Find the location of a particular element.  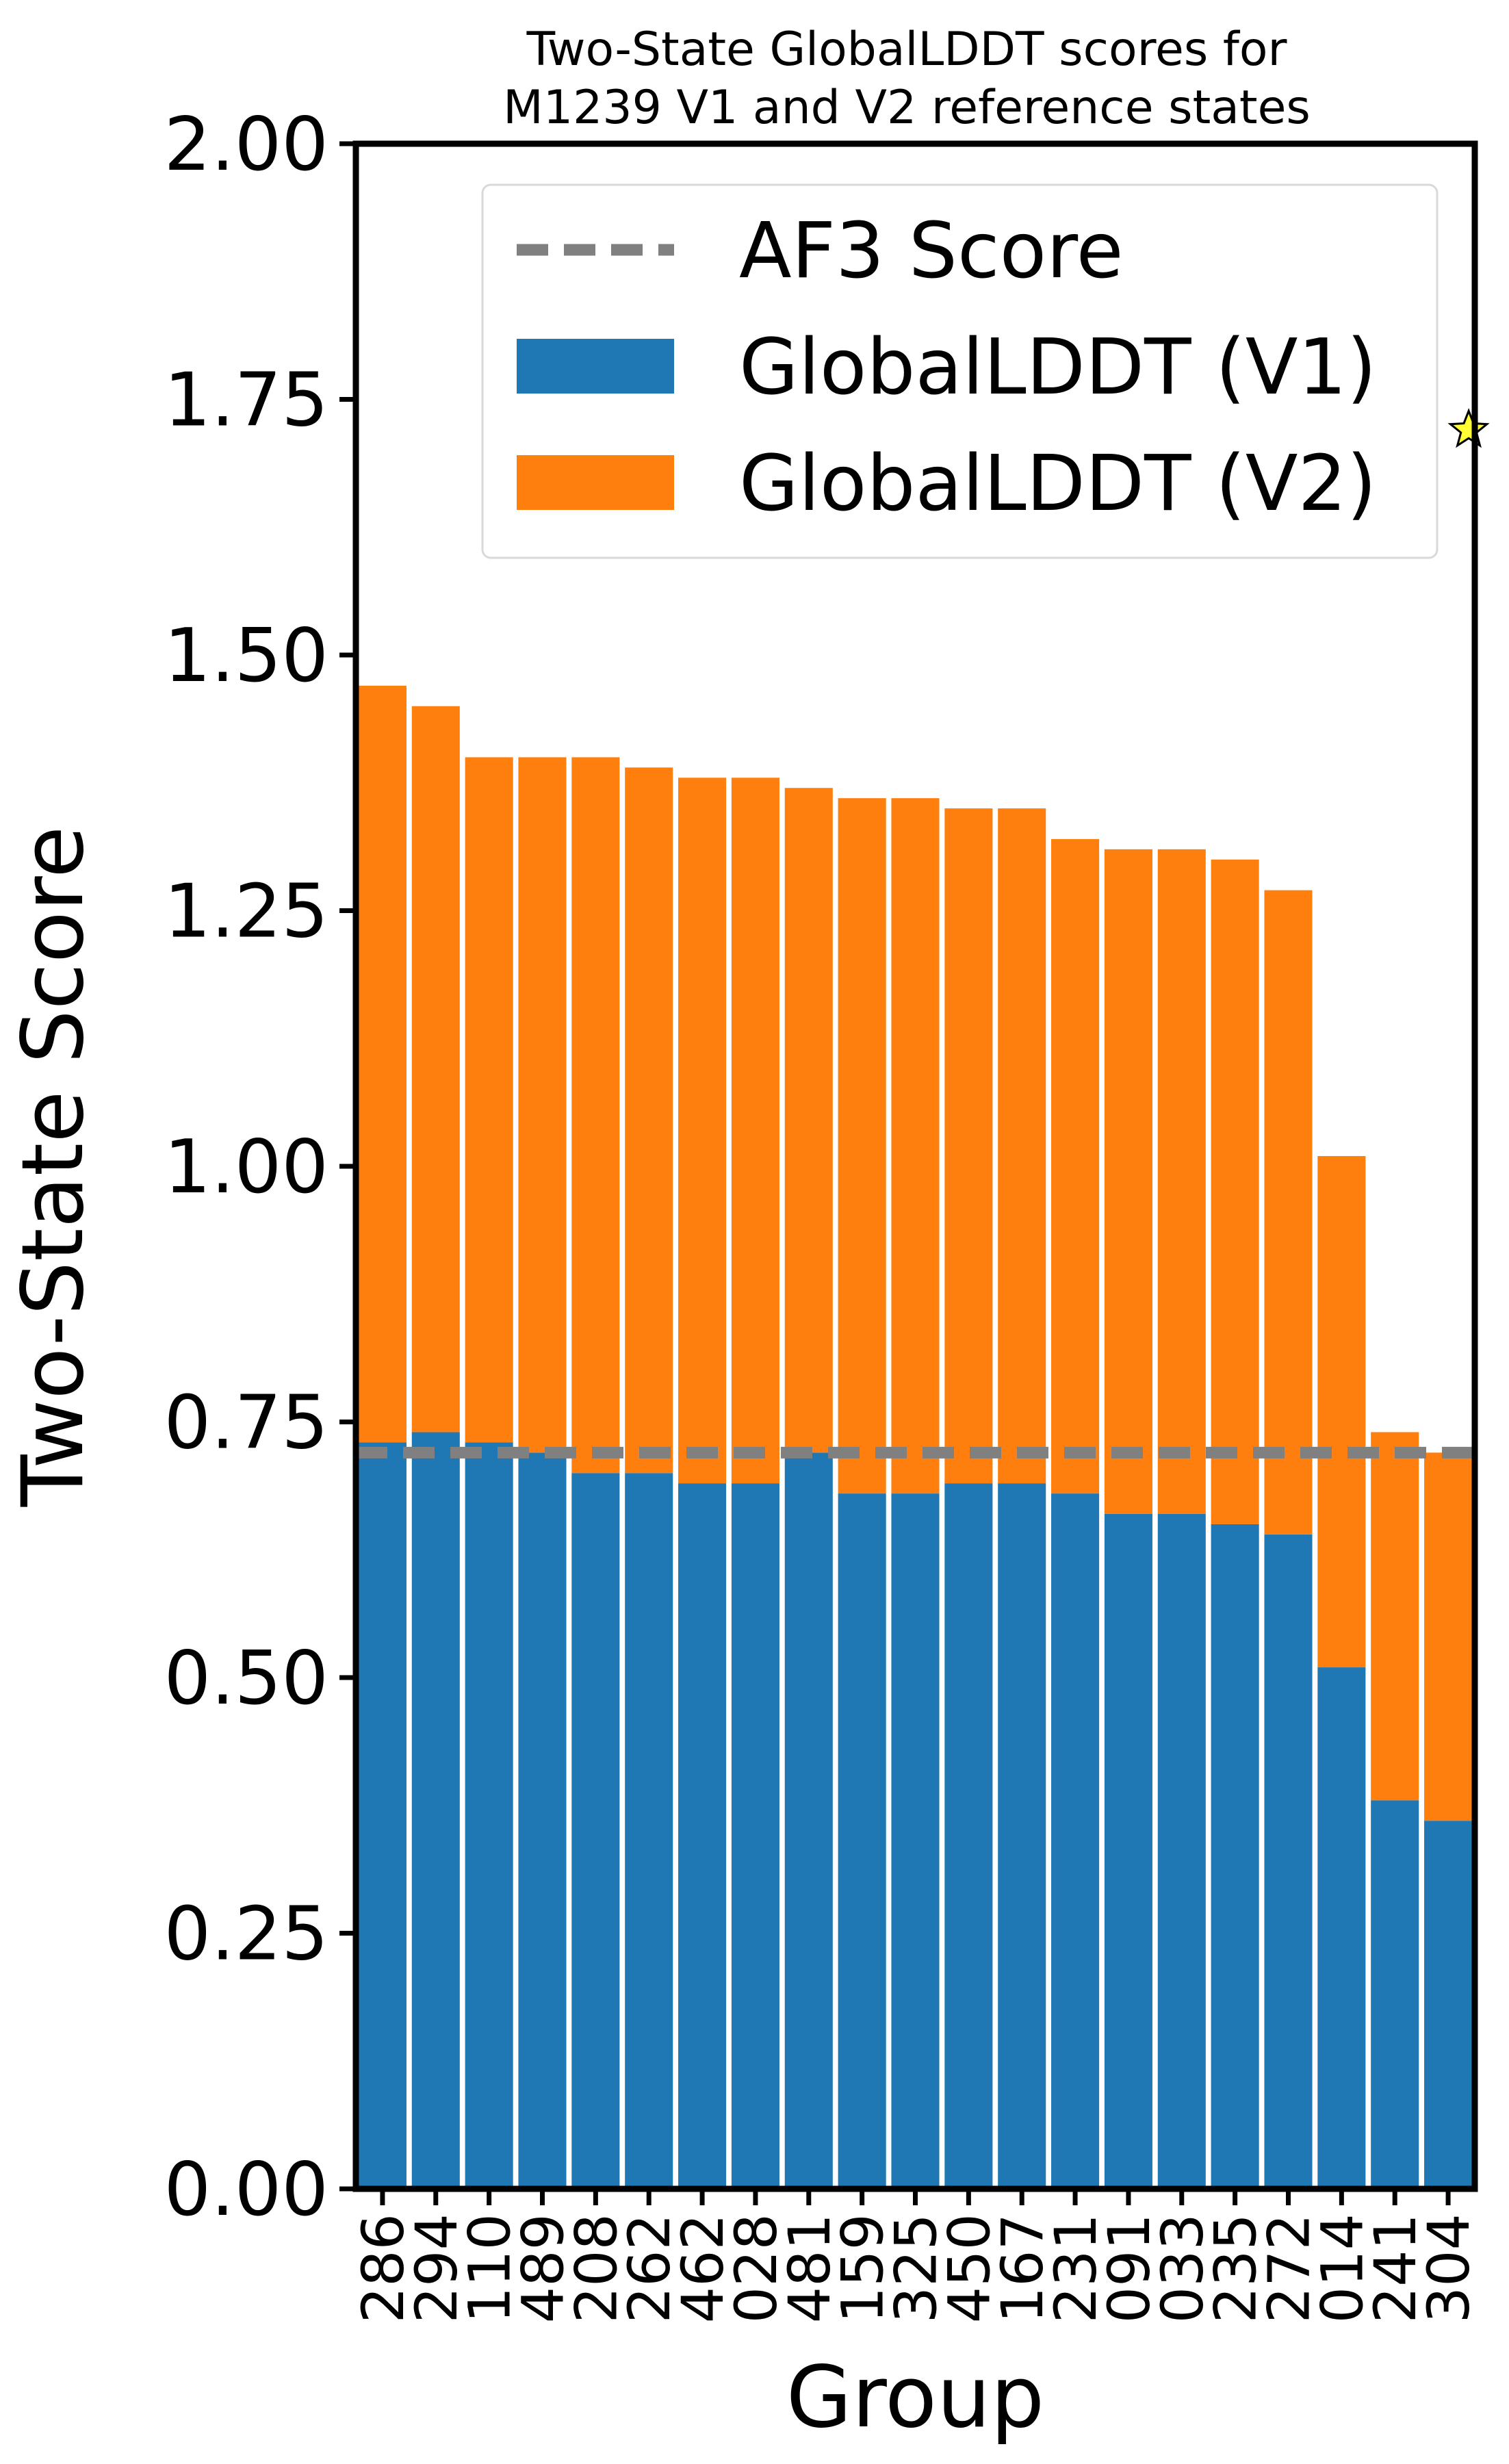

legend-label-globallddt-v2: GlobalLDDT (V2) is located at coordinates (1057, 483).